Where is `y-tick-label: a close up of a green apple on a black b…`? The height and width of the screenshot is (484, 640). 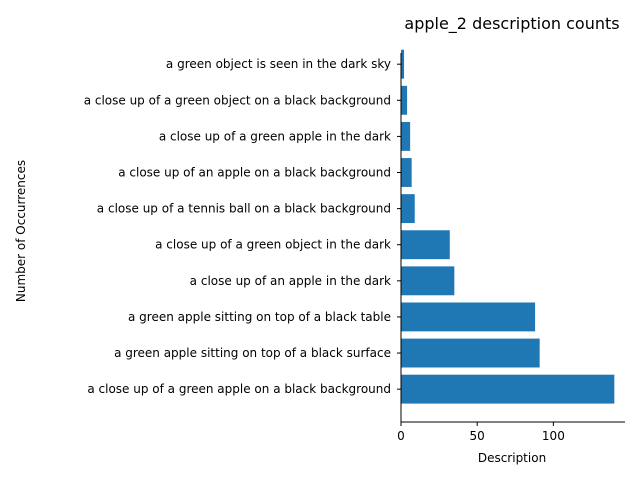
y-tick-label: a close up of a green apple on a black b… is located at coordinates (239, 389).